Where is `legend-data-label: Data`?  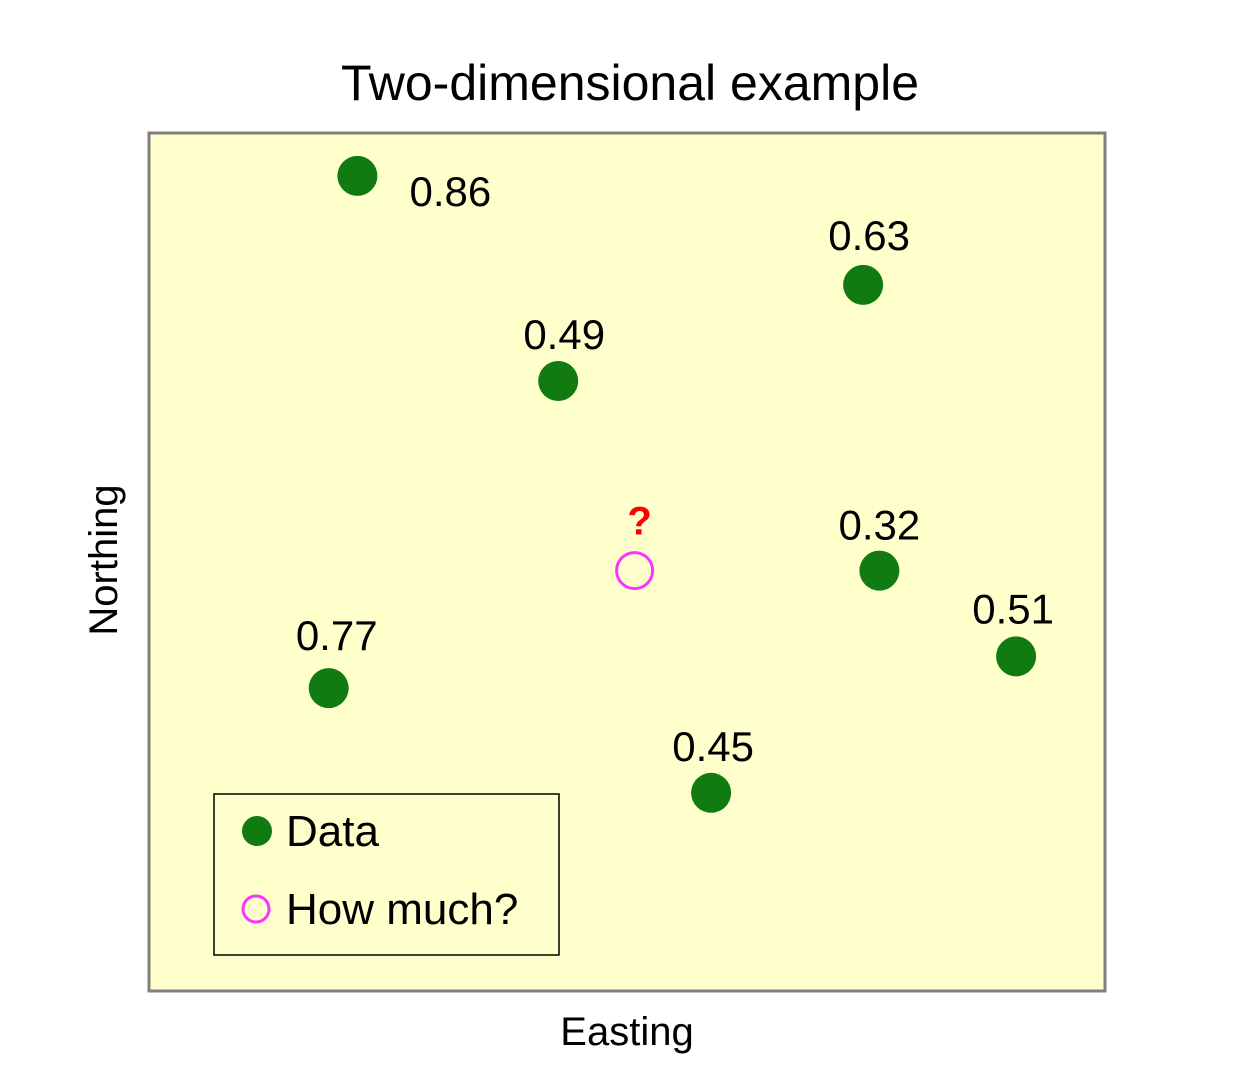
legend-data-label: Data is located at coordinates (332, 831).